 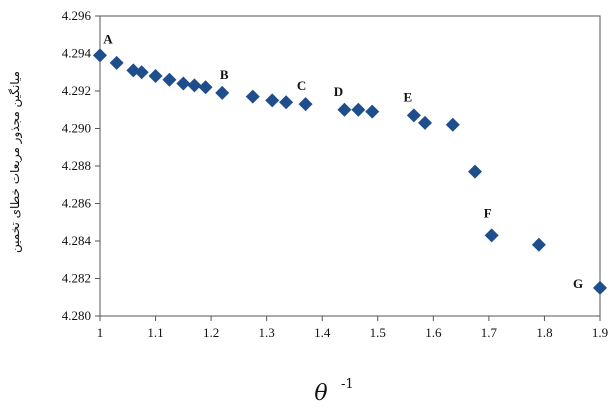 I want to click on x-axis-label-group: θ -1, so click(x=333, y=391).